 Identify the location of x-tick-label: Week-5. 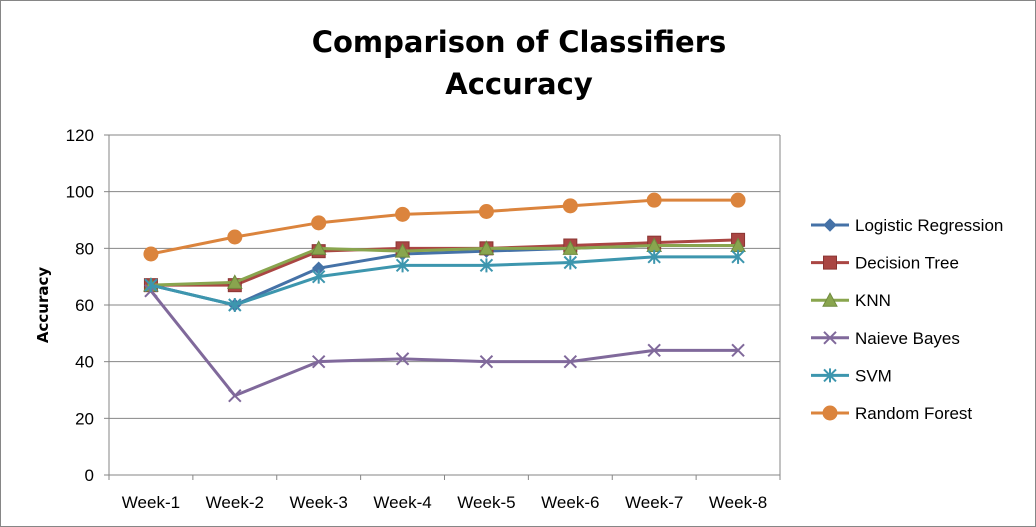
(486, 502).